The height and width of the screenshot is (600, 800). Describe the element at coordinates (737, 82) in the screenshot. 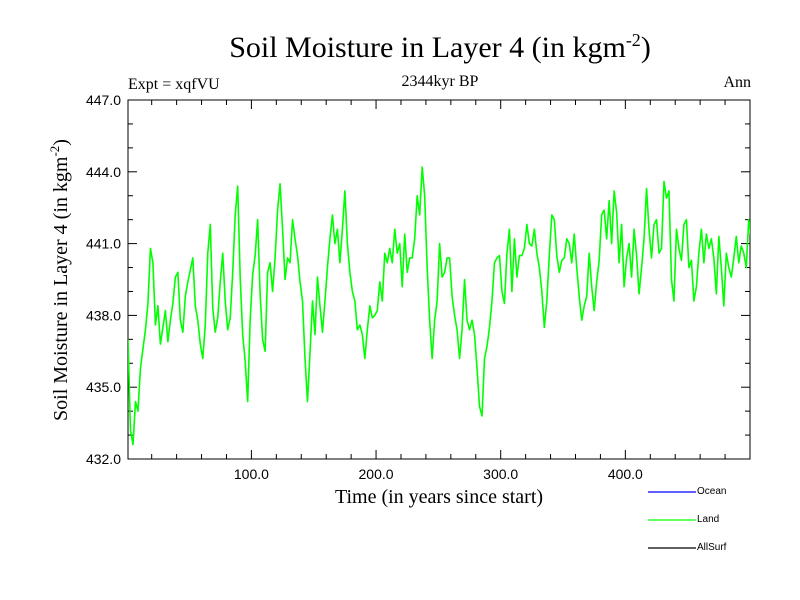

I see `season-label: Ann` at that location.